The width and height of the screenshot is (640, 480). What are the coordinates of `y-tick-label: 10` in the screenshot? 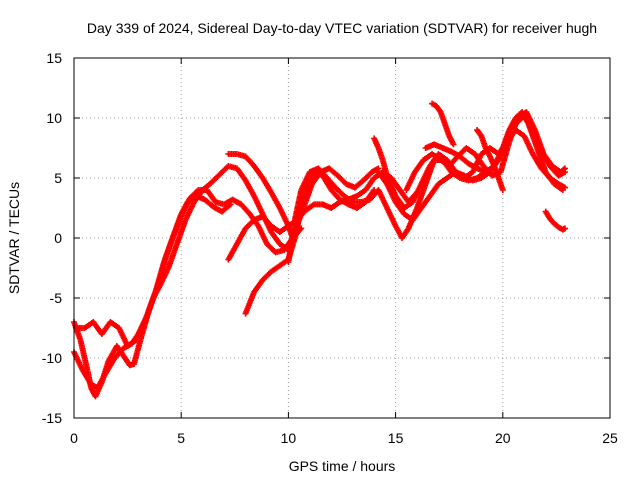 It's located at (54, 118).